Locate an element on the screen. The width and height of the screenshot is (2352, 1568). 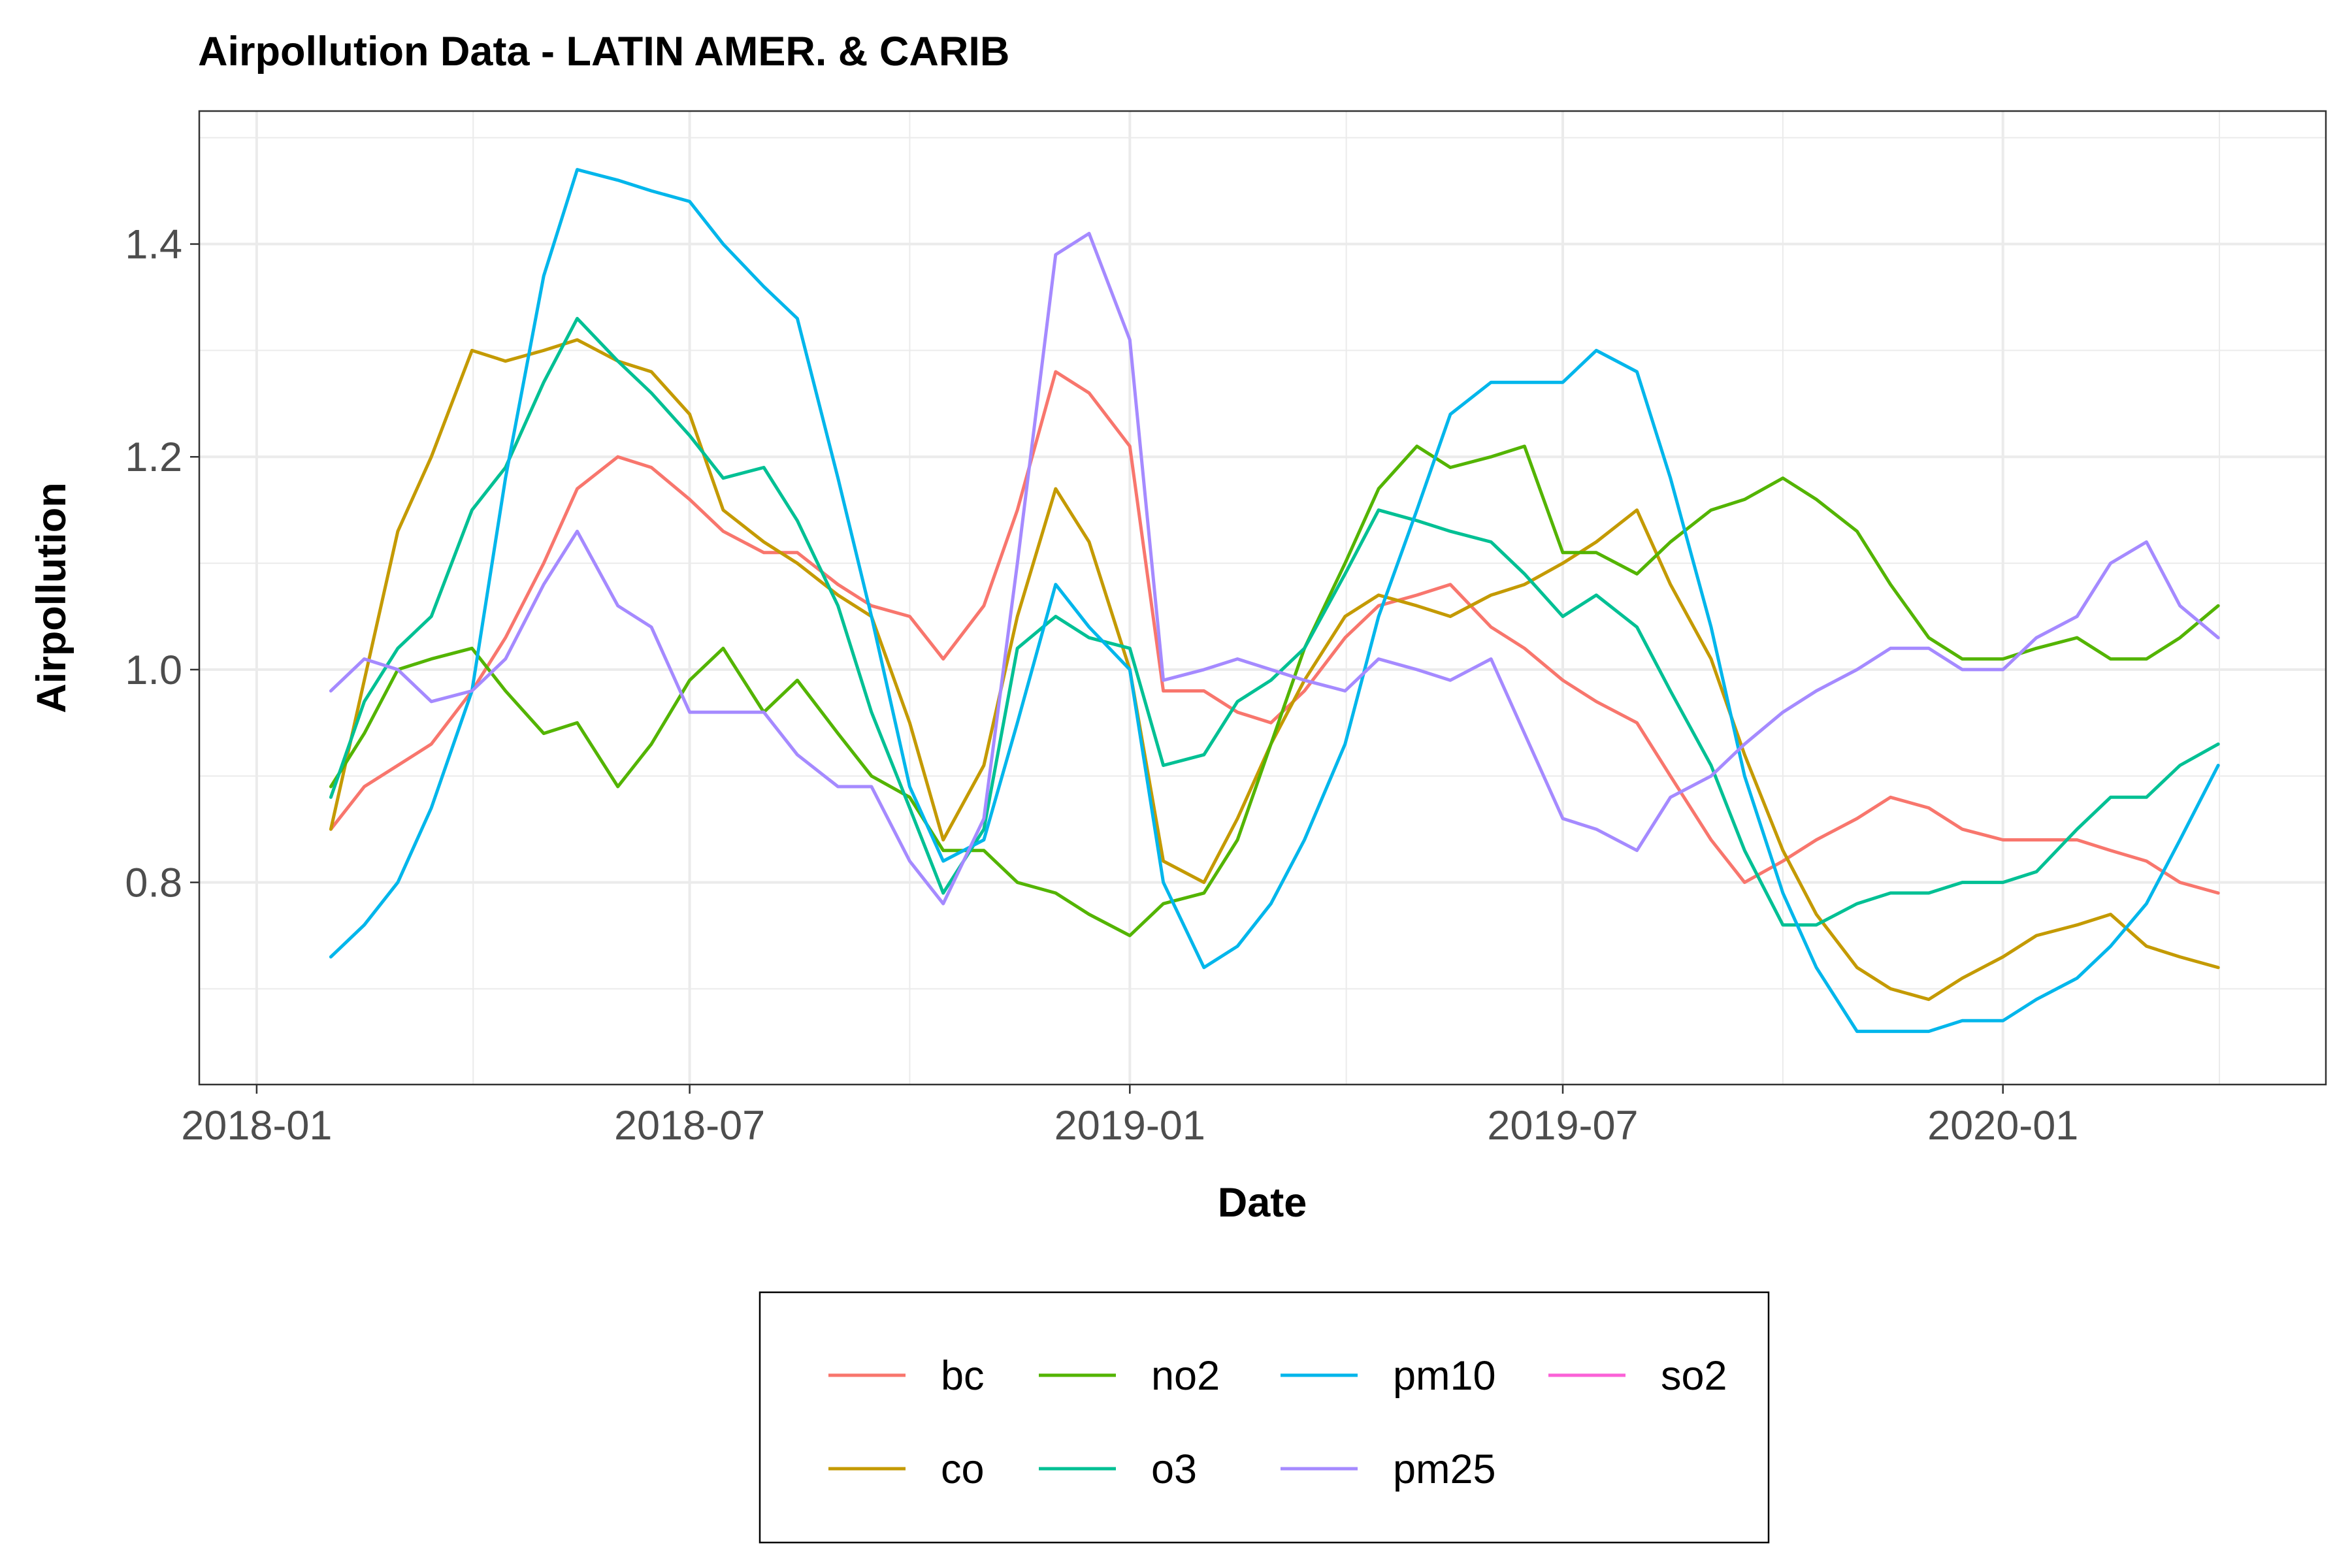
legend-label-pm25: pm25 is located at coordinates (1444, 1469).